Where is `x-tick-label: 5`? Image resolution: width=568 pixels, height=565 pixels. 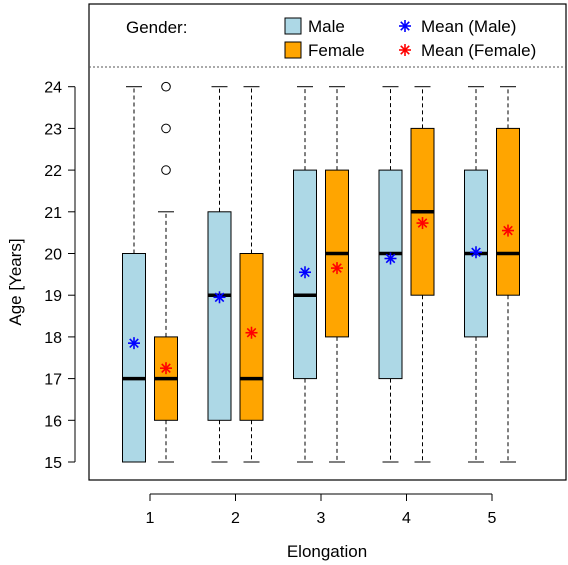 x-tick-label: 5 is located at coordinates (492, 518).